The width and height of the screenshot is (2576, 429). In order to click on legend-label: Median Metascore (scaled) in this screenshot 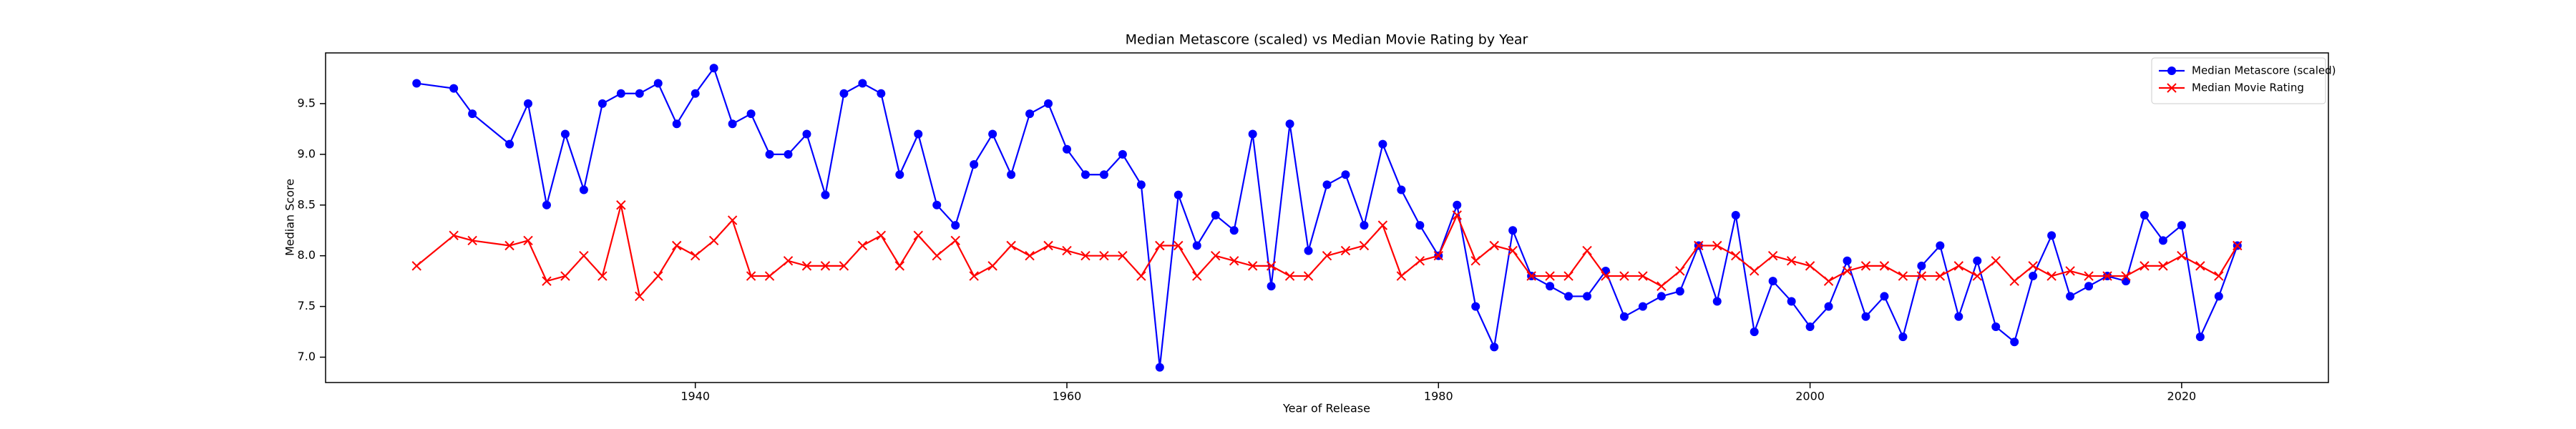, I will do `click(2264, 70)`.